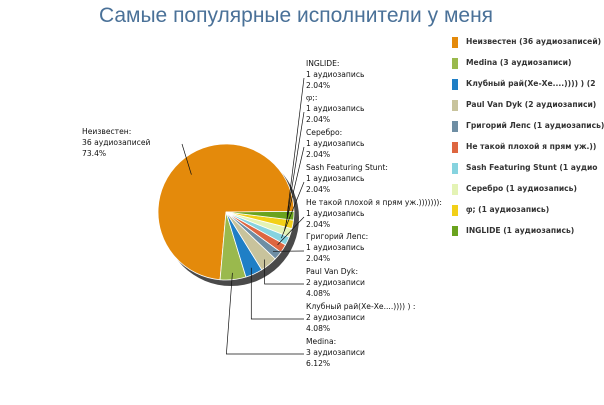 This screenshot has width=604, height=405. Describe the element at coordinates (296, 15) in the screenshot. I see `chart-title-text: Самые популярные исполнители у меня` at that location.